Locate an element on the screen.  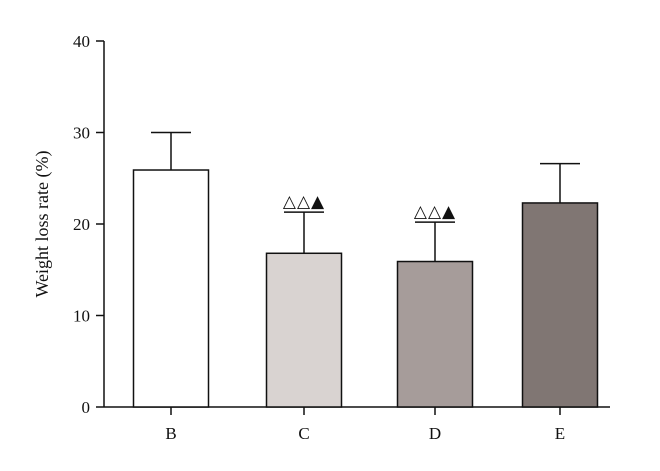
significance-marker-C: △△▲ is located at coordinates (304, 202).